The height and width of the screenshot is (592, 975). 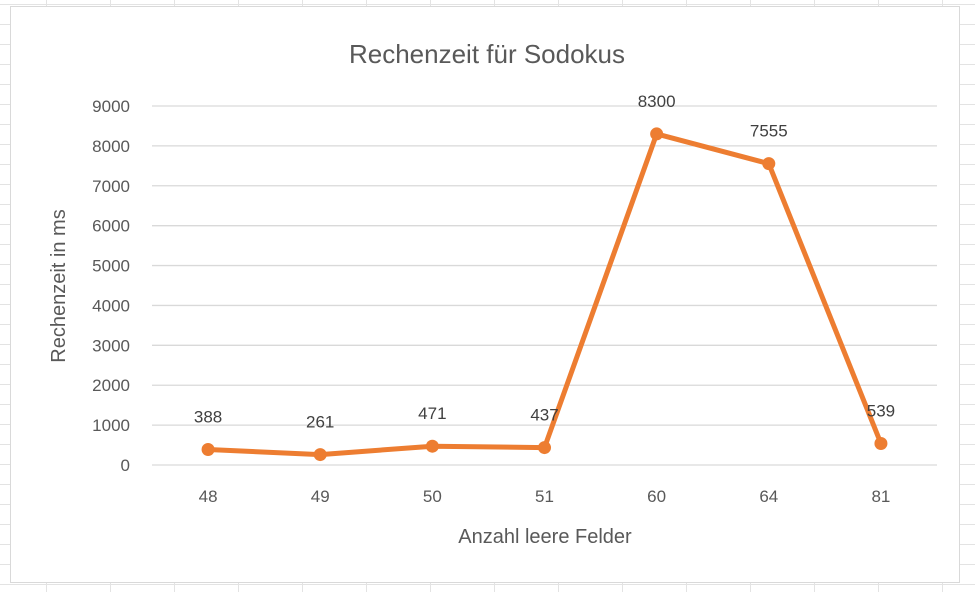 What do you see at coordinates (657, 101) in the screenshot?
I see `data-label: 8300` at bounding box center [657, 101].